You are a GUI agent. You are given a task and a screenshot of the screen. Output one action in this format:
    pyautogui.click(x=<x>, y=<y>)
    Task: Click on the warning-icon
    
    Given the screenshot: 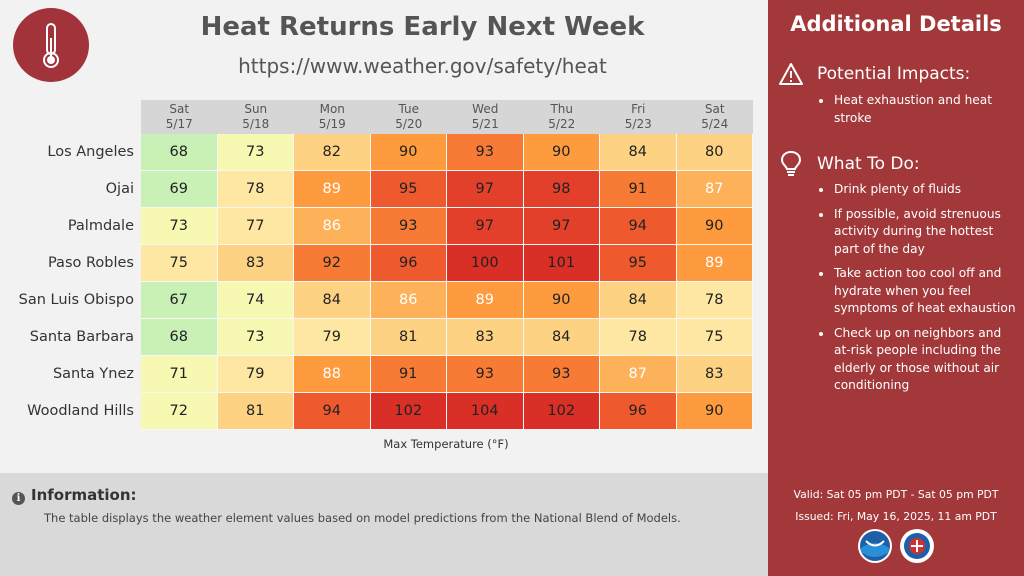 What is the action you would take?
    pyautogui.click(x=791, y=74)
    